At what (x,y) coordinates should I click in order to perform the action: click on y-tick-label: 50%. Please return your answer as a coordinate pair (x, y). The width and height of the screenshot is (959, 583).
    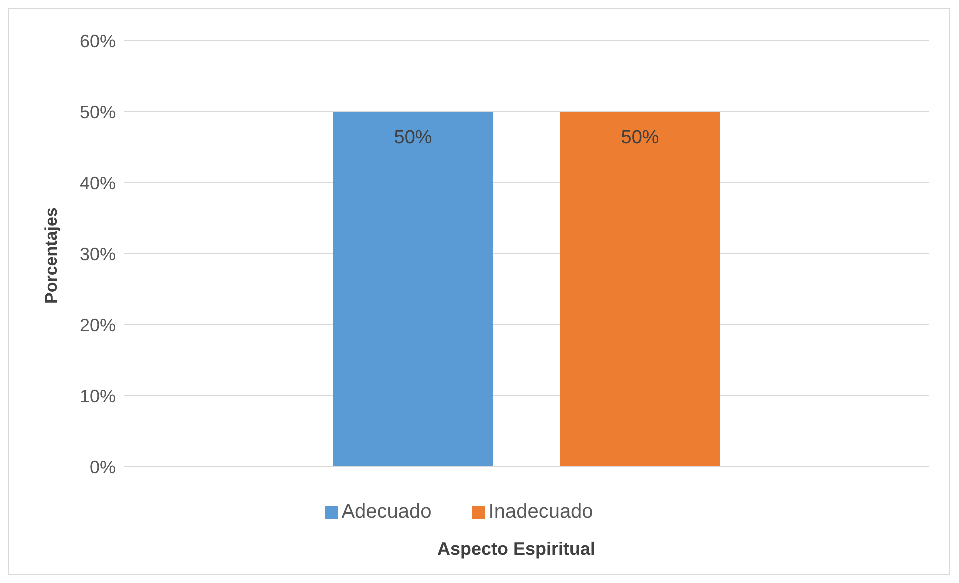
    Looking at the image, I should click on (98, 112).